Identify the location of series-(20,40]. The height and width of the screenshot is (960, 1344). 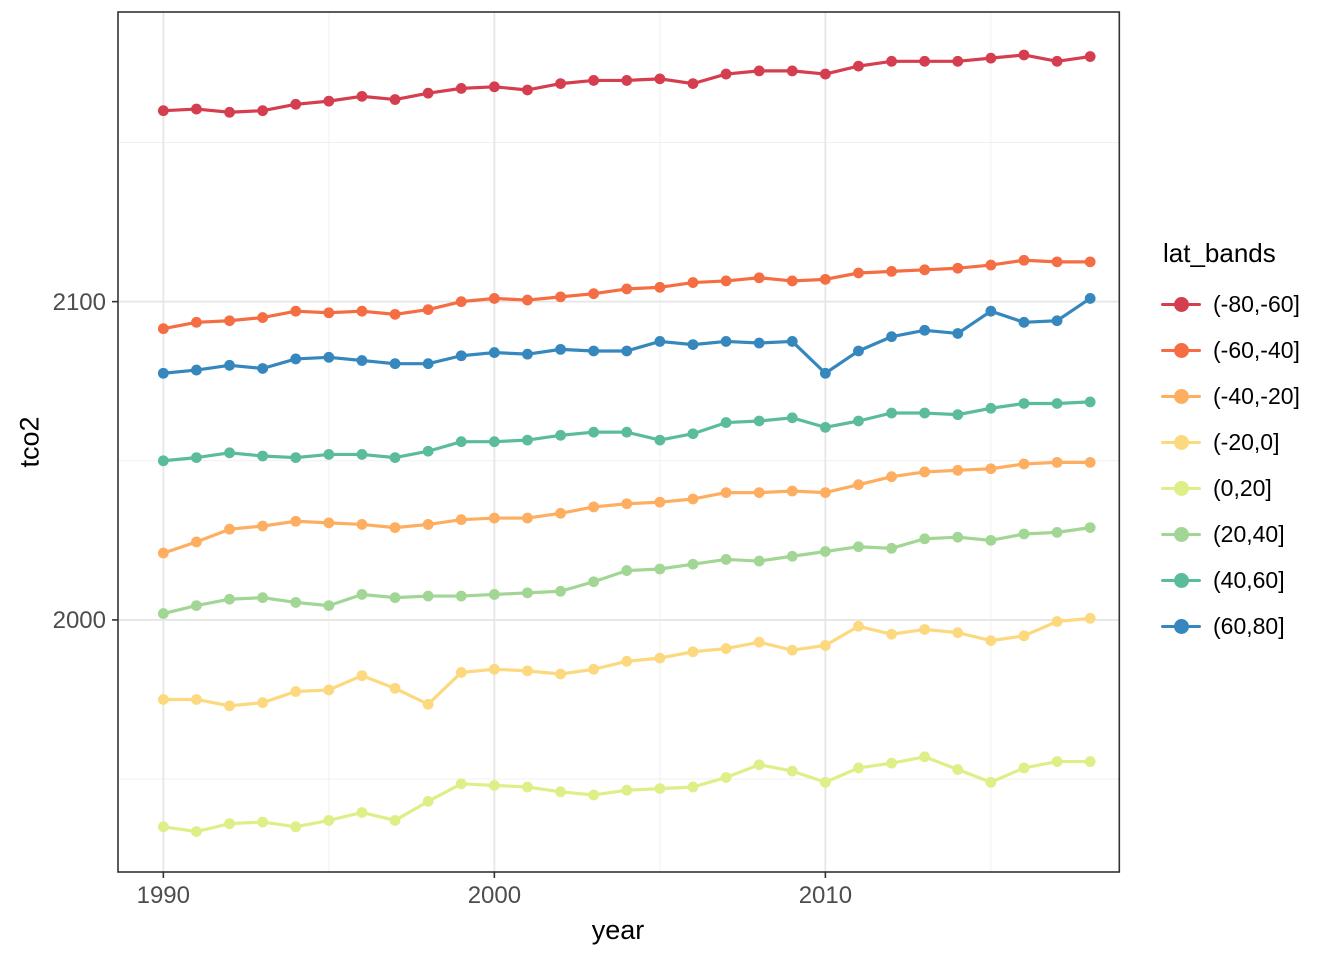
(626, 570).